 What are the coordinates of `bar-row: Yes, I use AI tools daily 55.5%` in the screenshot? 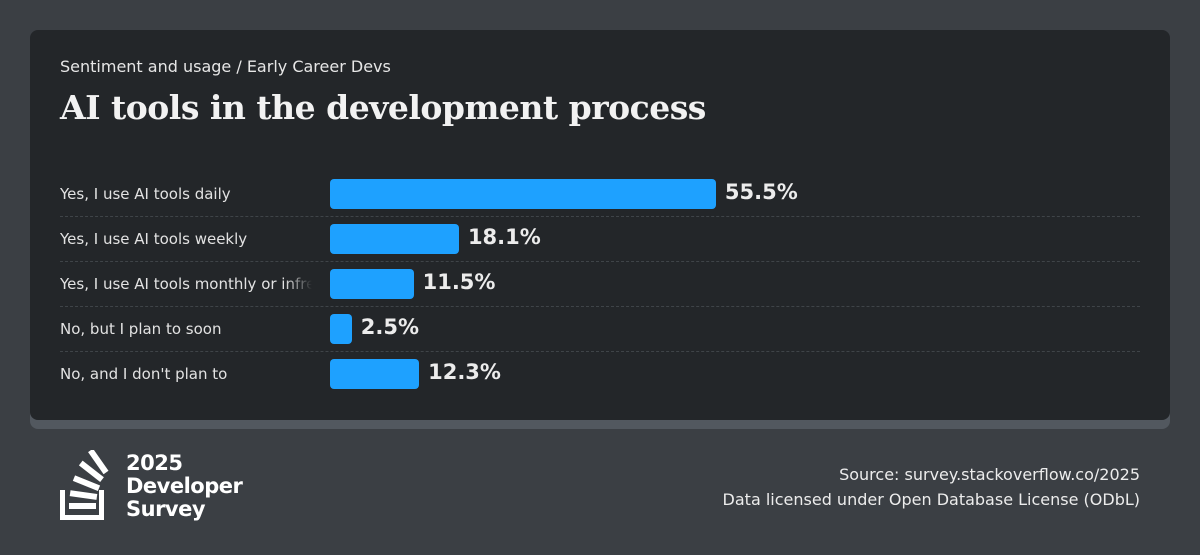 It's located at (600, 194).